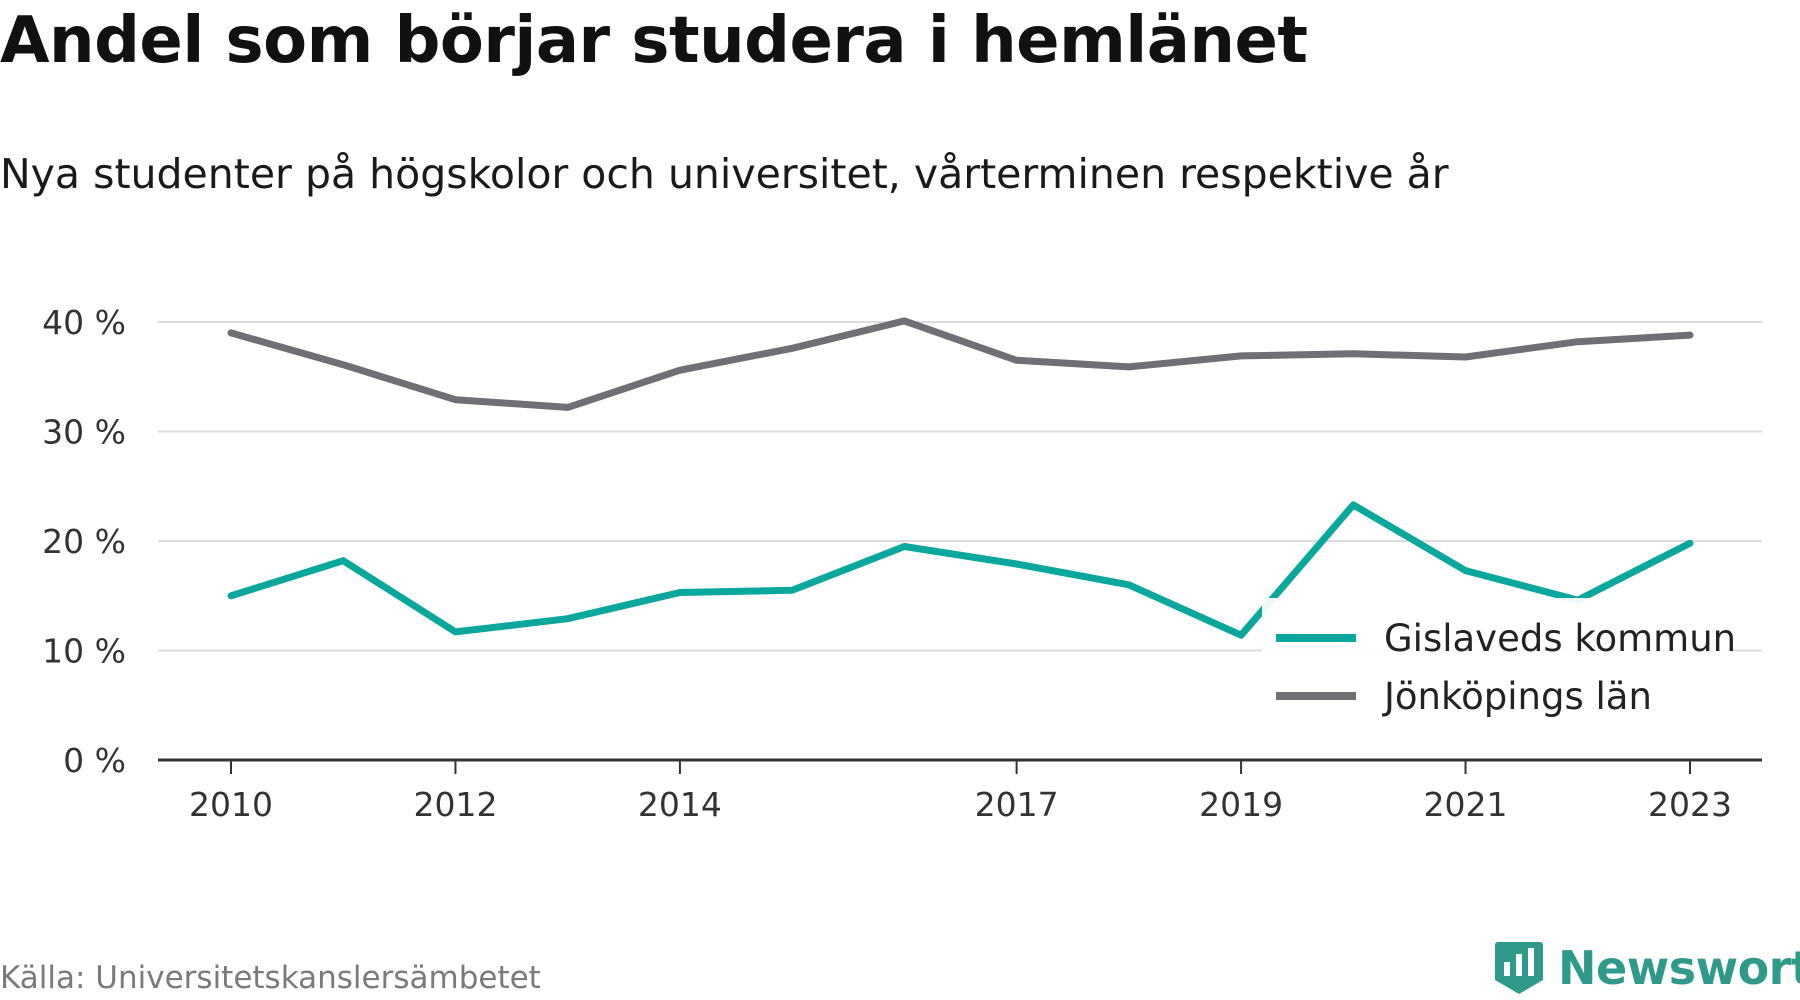  Describe the element at coordinates (1241, 804) in the screenshot. I see `x-tick-label: 2019` at that location.